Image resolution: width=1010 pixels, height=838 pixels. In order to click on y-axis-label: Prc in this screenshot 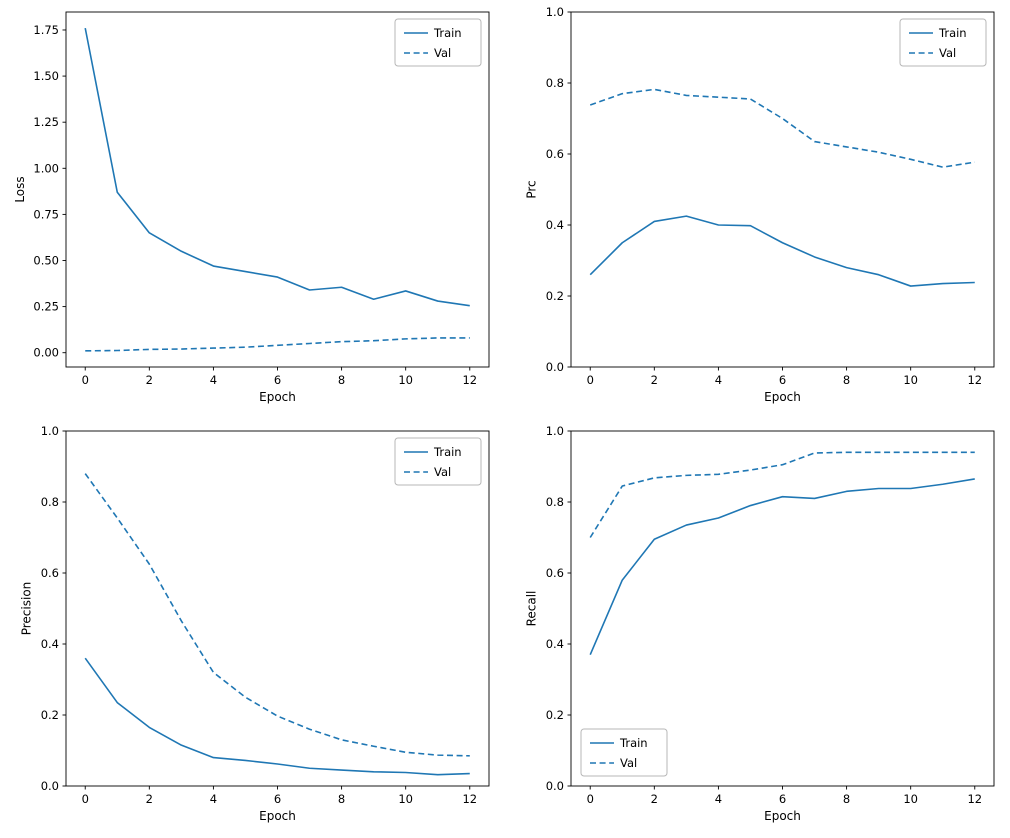, I will do `click(532, 189)`.